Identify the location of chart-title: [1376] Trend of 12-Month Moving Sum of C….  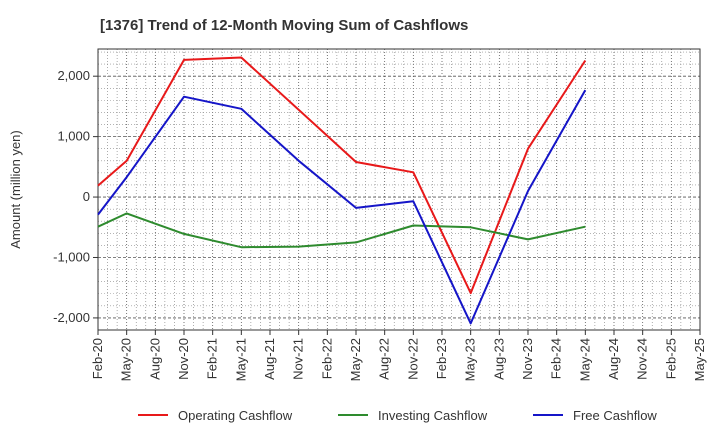
(284, 25).